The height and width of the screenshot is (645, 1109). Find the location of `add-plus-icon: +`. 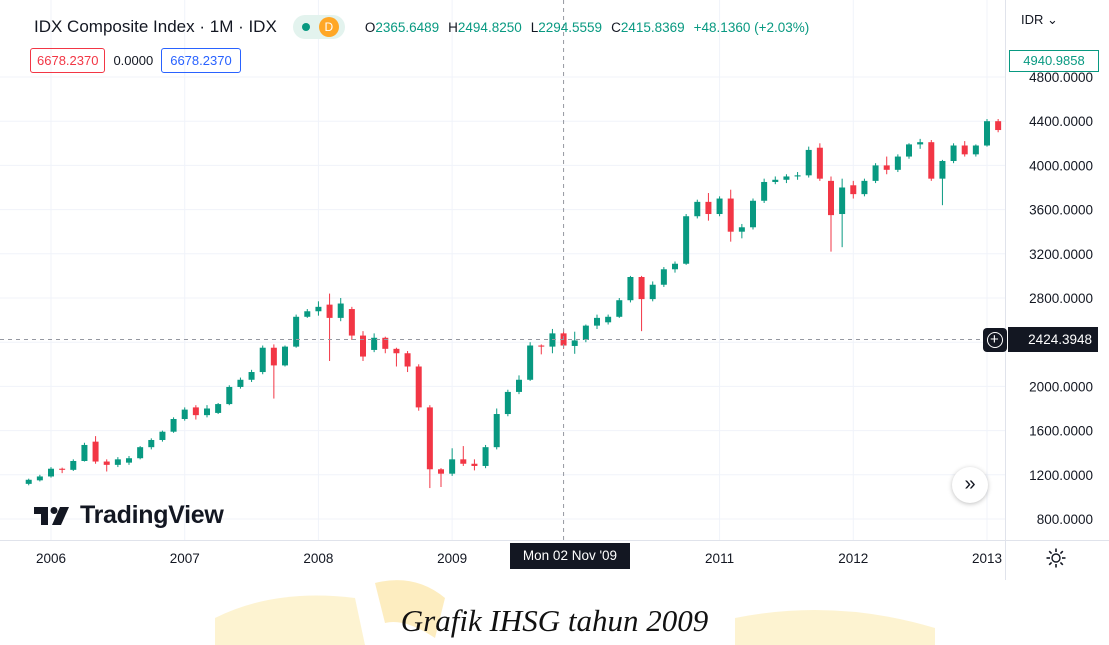

add-plus-icon: + is located at coordinates (995, 340).